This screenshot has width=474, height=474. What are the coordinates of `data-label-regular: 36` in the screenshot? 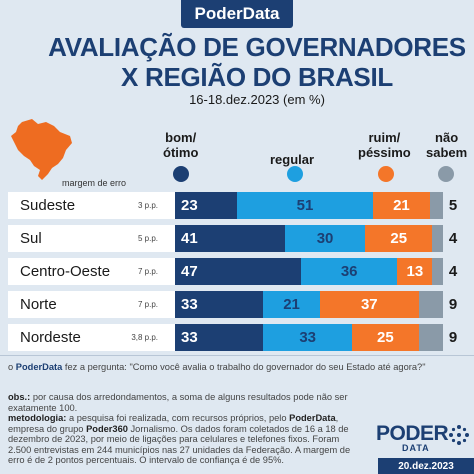 It's located at (349, 271).